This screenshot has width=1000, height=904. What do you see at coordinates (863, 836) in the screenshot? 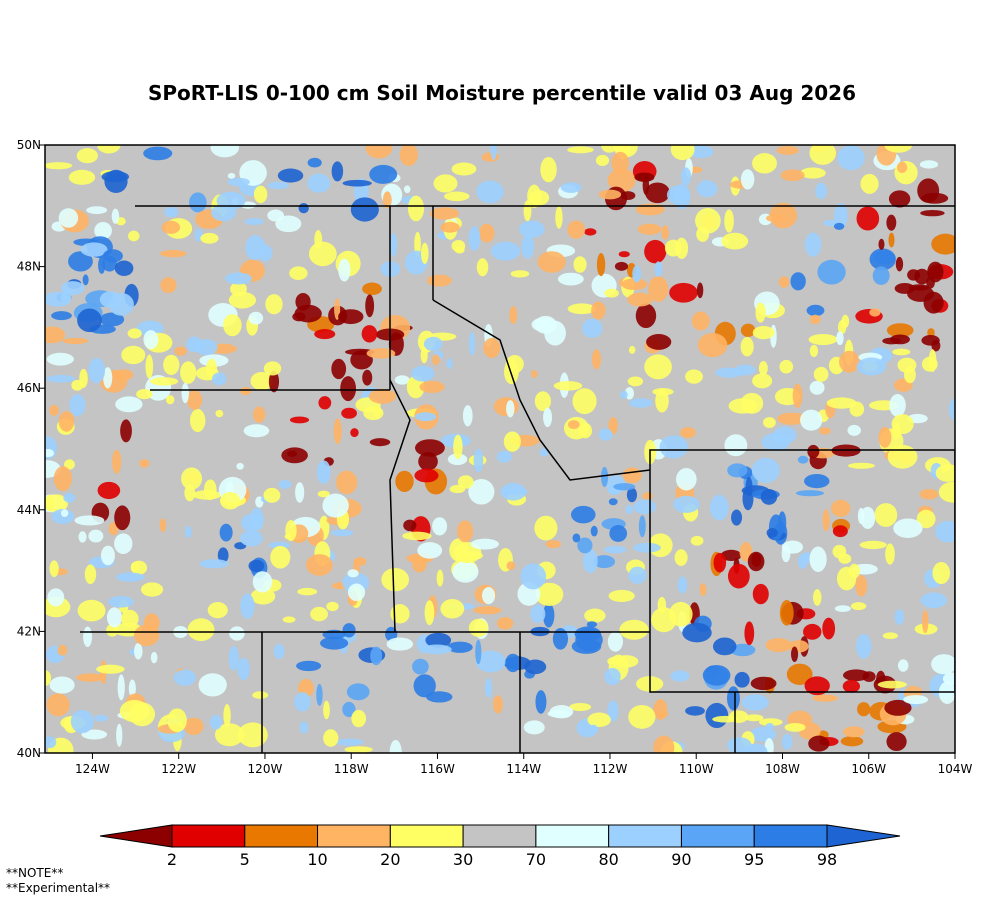
I see `colorbar-arrow-high` at bounding box center [863, 836].